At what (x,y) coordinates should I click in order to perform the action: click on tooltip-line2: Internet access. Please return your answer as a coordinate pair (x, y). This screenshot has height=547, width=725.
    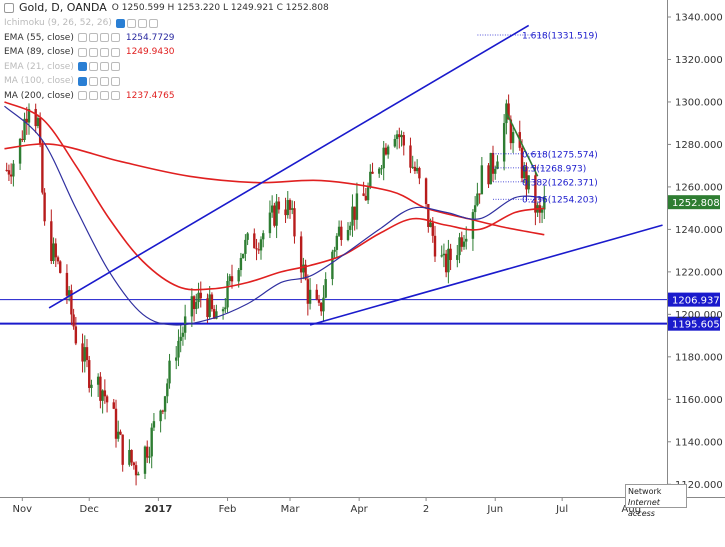
    Looking at the image, I should click on (644, 508).